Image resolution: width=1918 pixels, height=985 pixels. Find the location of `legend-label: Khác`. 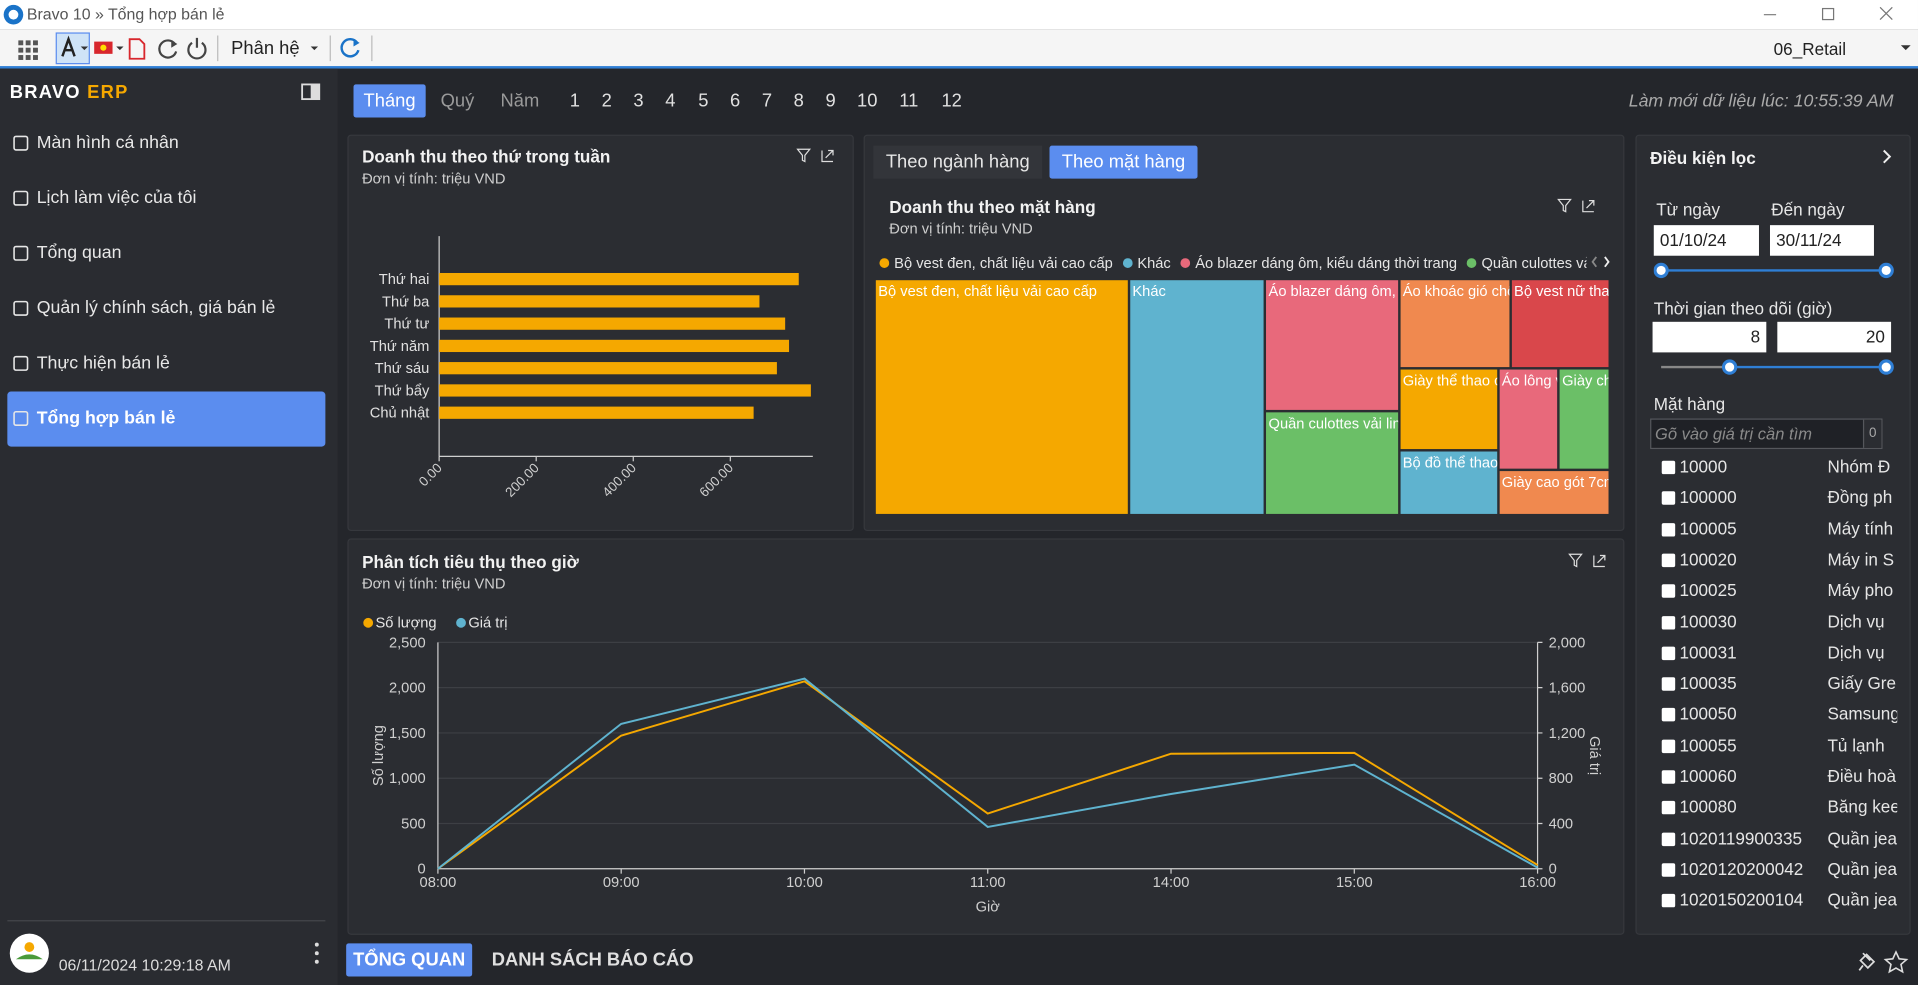

legend-label: Khác is located at coordinates (1154, 263).